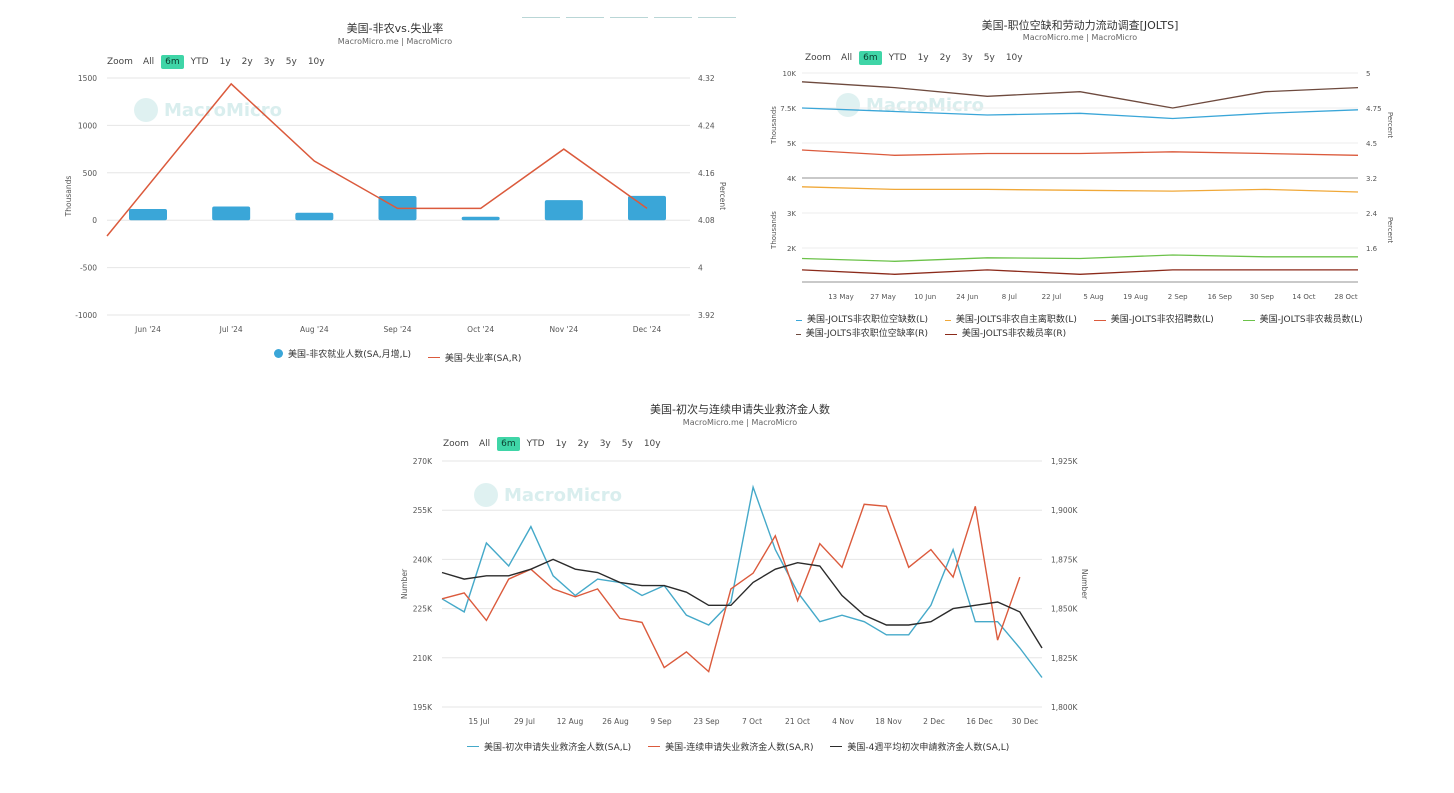 This screenshot has height=793, width=1454. What do you see at coordinates (979, 721) in the screenshot?
I see `x-tick-label: 16 Dec` at bounding box center [979, 721].